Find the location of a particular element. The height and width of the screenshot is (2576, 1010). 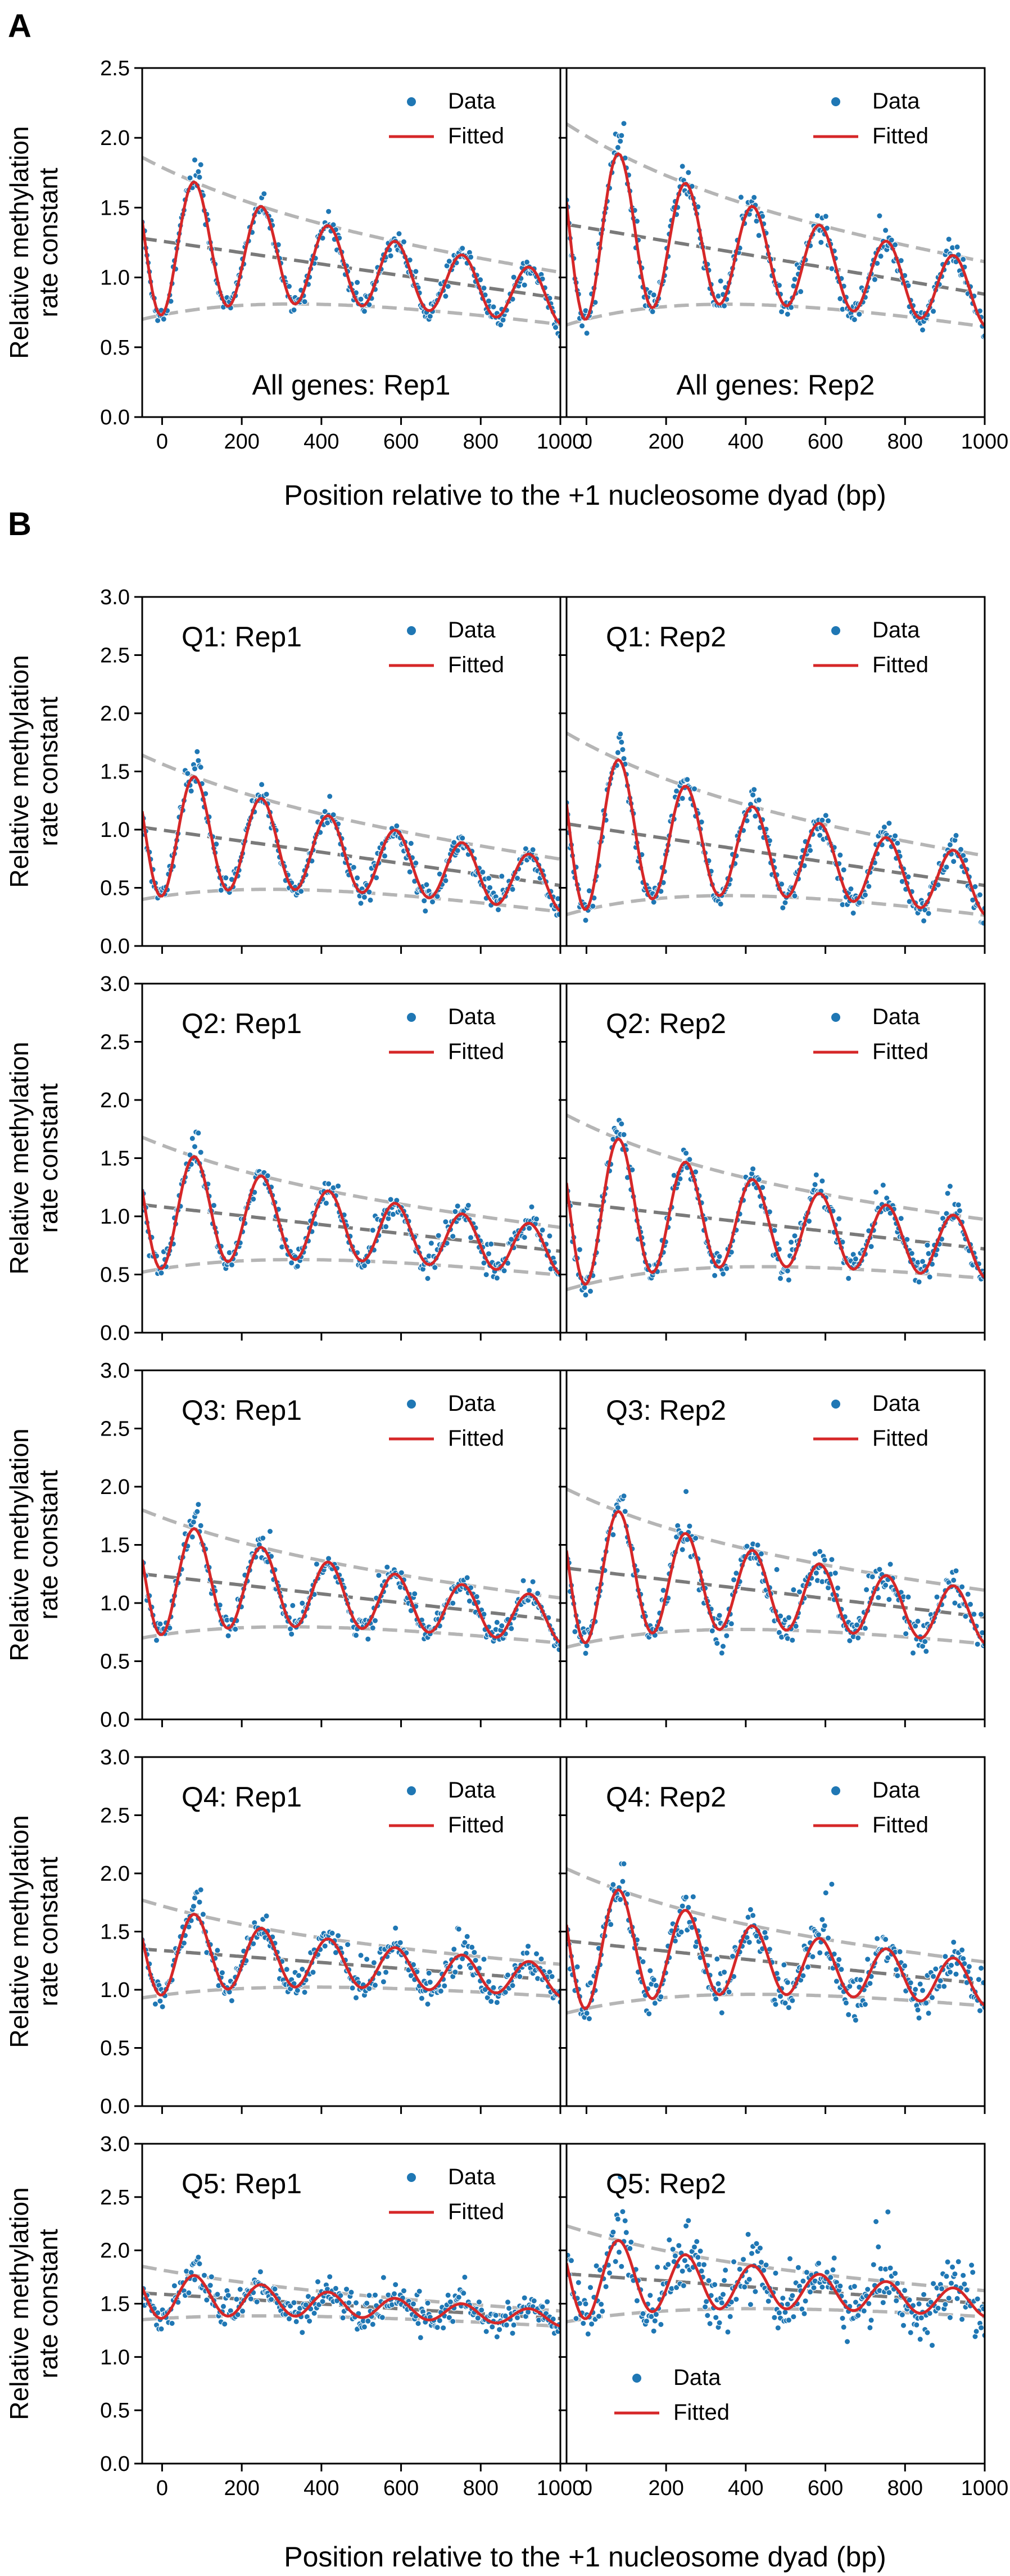

y-tick-label: 2.5 is located at coordinates (115, 1429).